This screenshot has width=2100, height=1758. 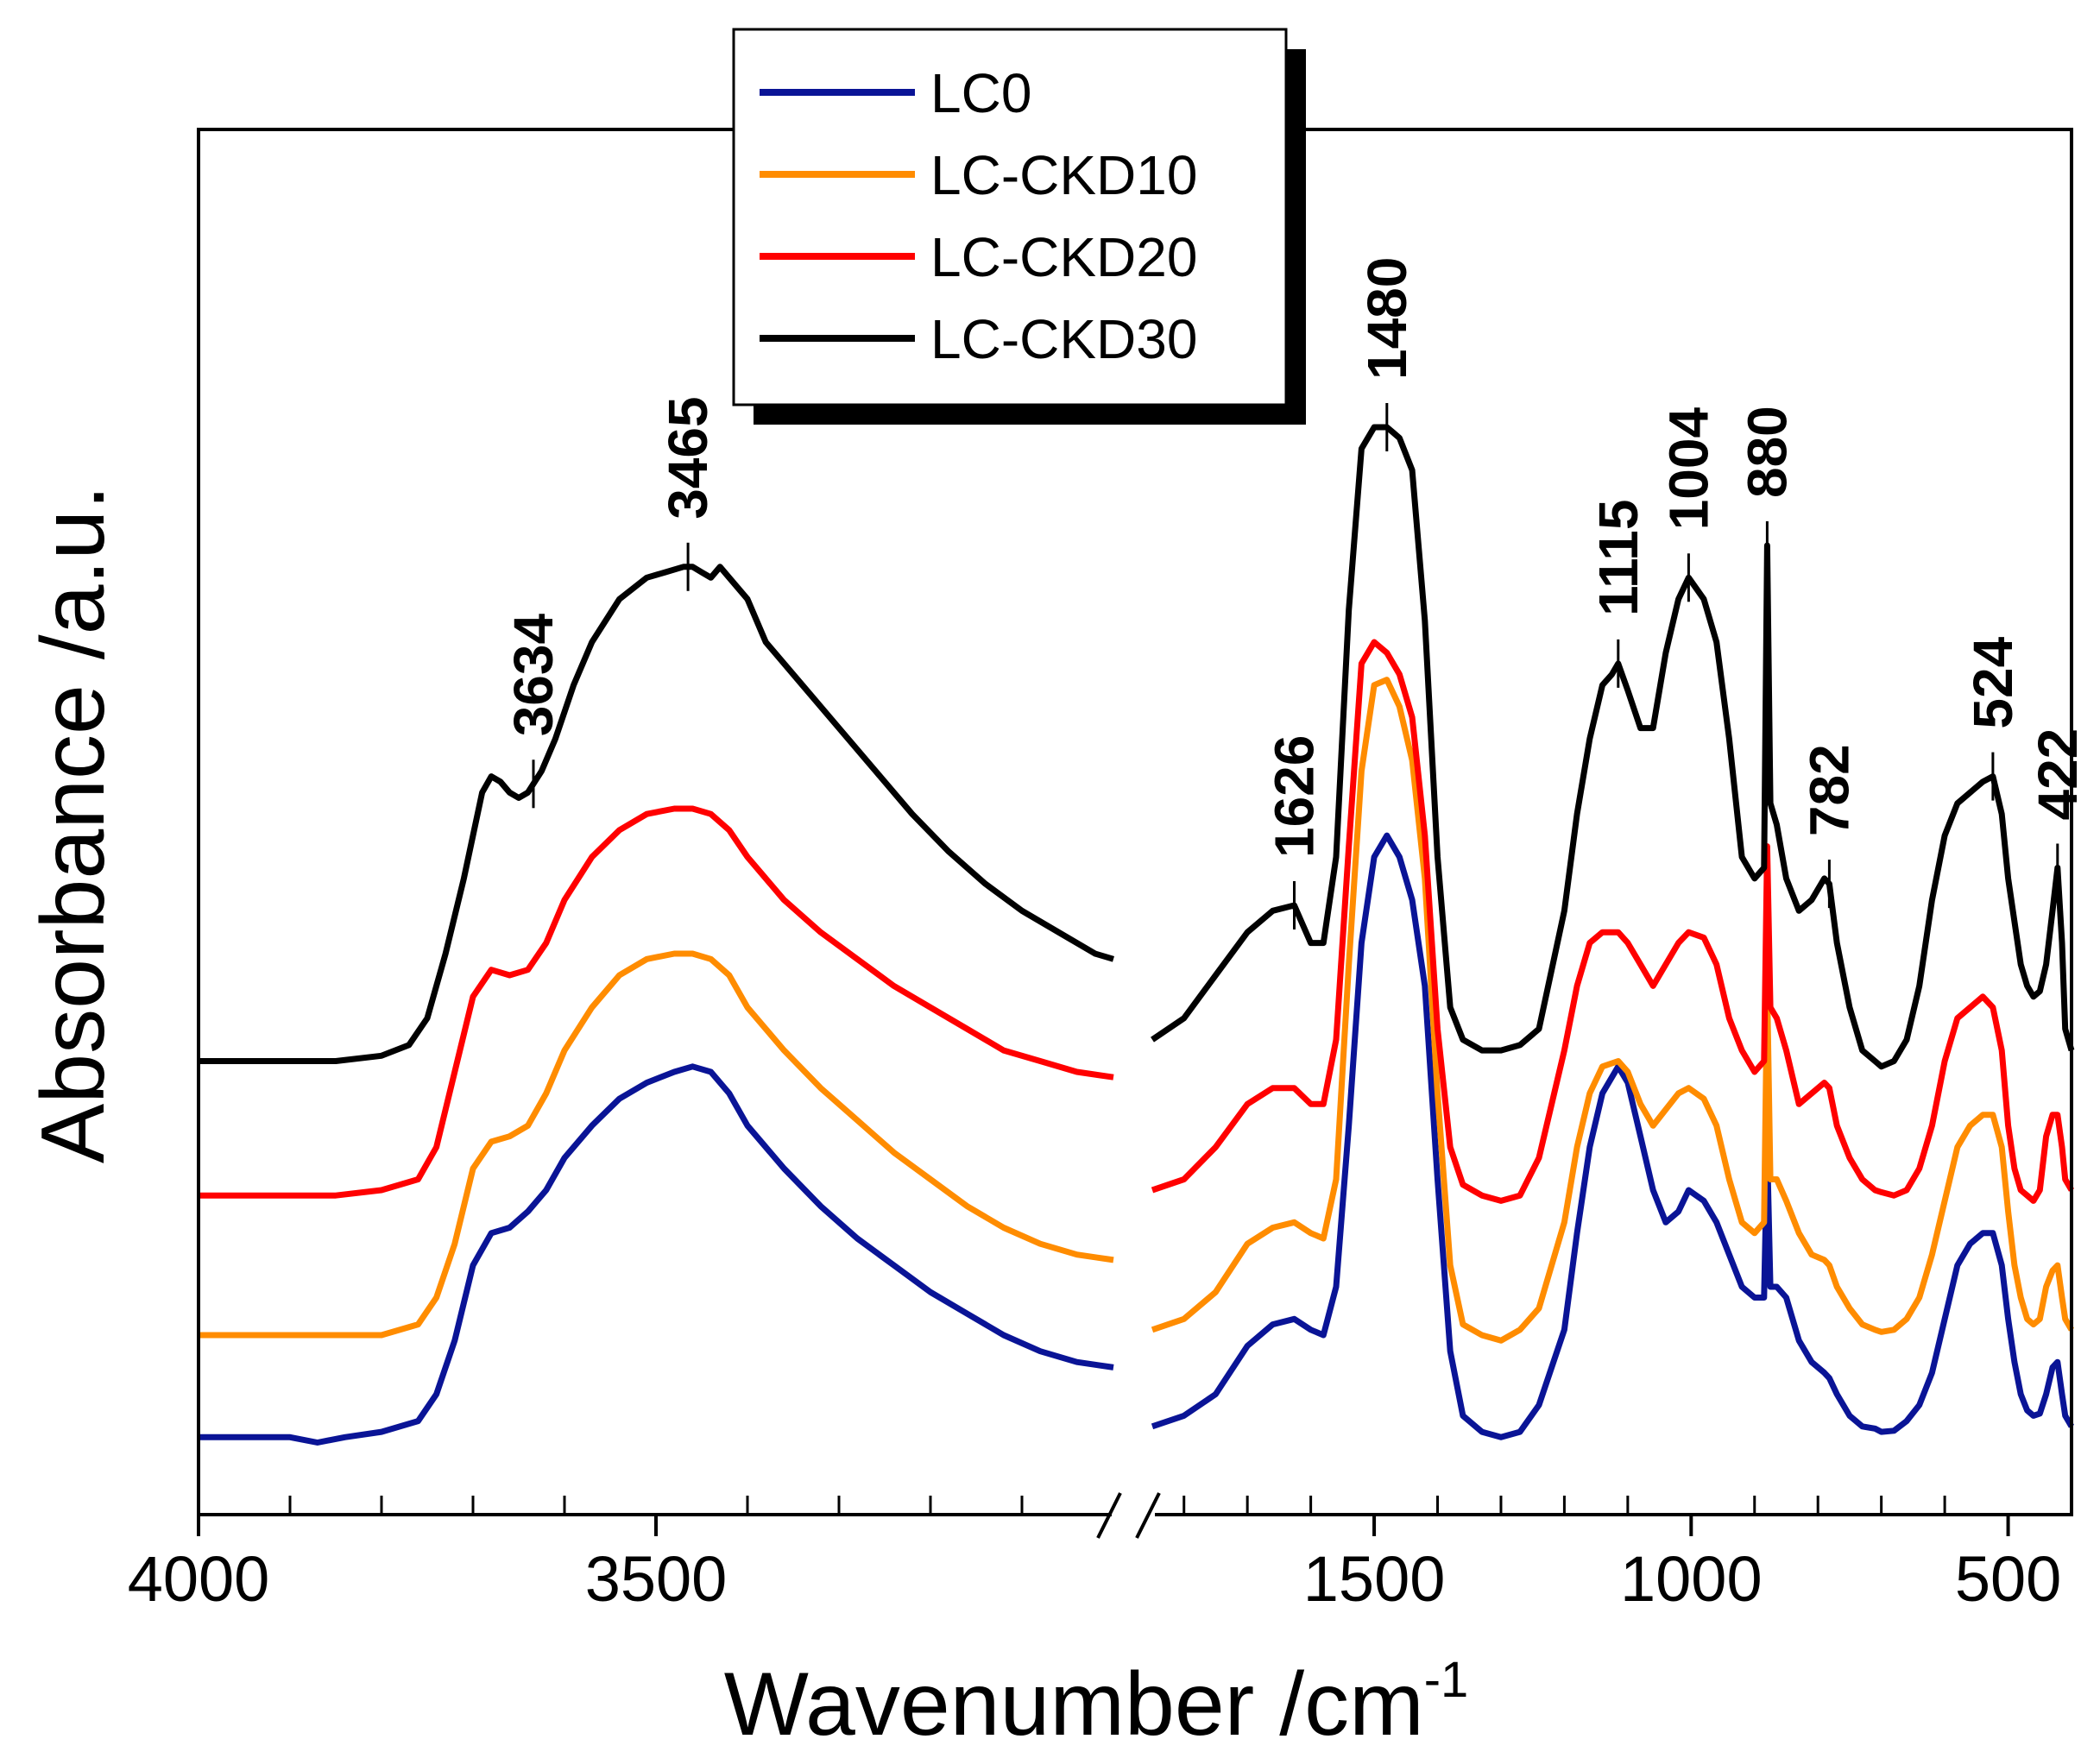 I want to click on peak-label-1004: 1004, so click(x=1688, y=469).